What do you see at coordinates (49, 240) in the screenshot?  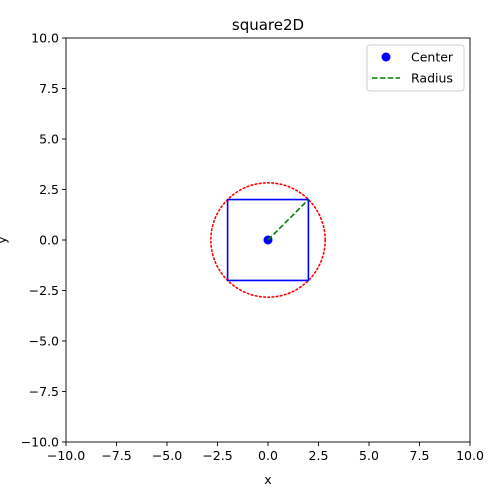 I see `y-tick-label: 0.0` at bounding box center [49, 240].